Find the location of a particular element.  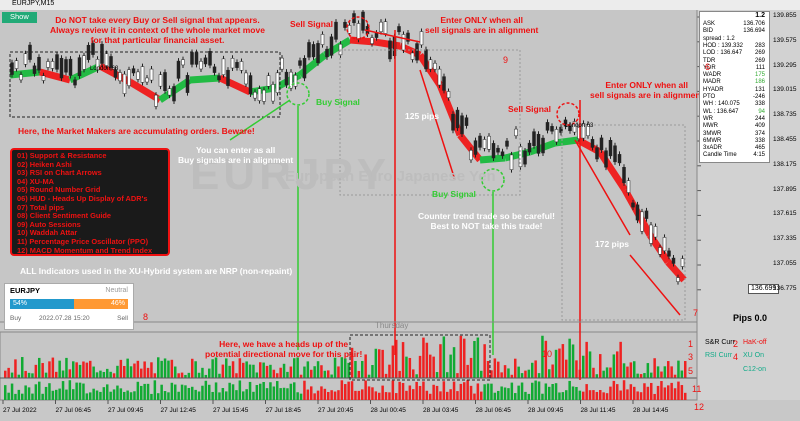

hud-value: 136.694 is located at coordinates (754, 31).